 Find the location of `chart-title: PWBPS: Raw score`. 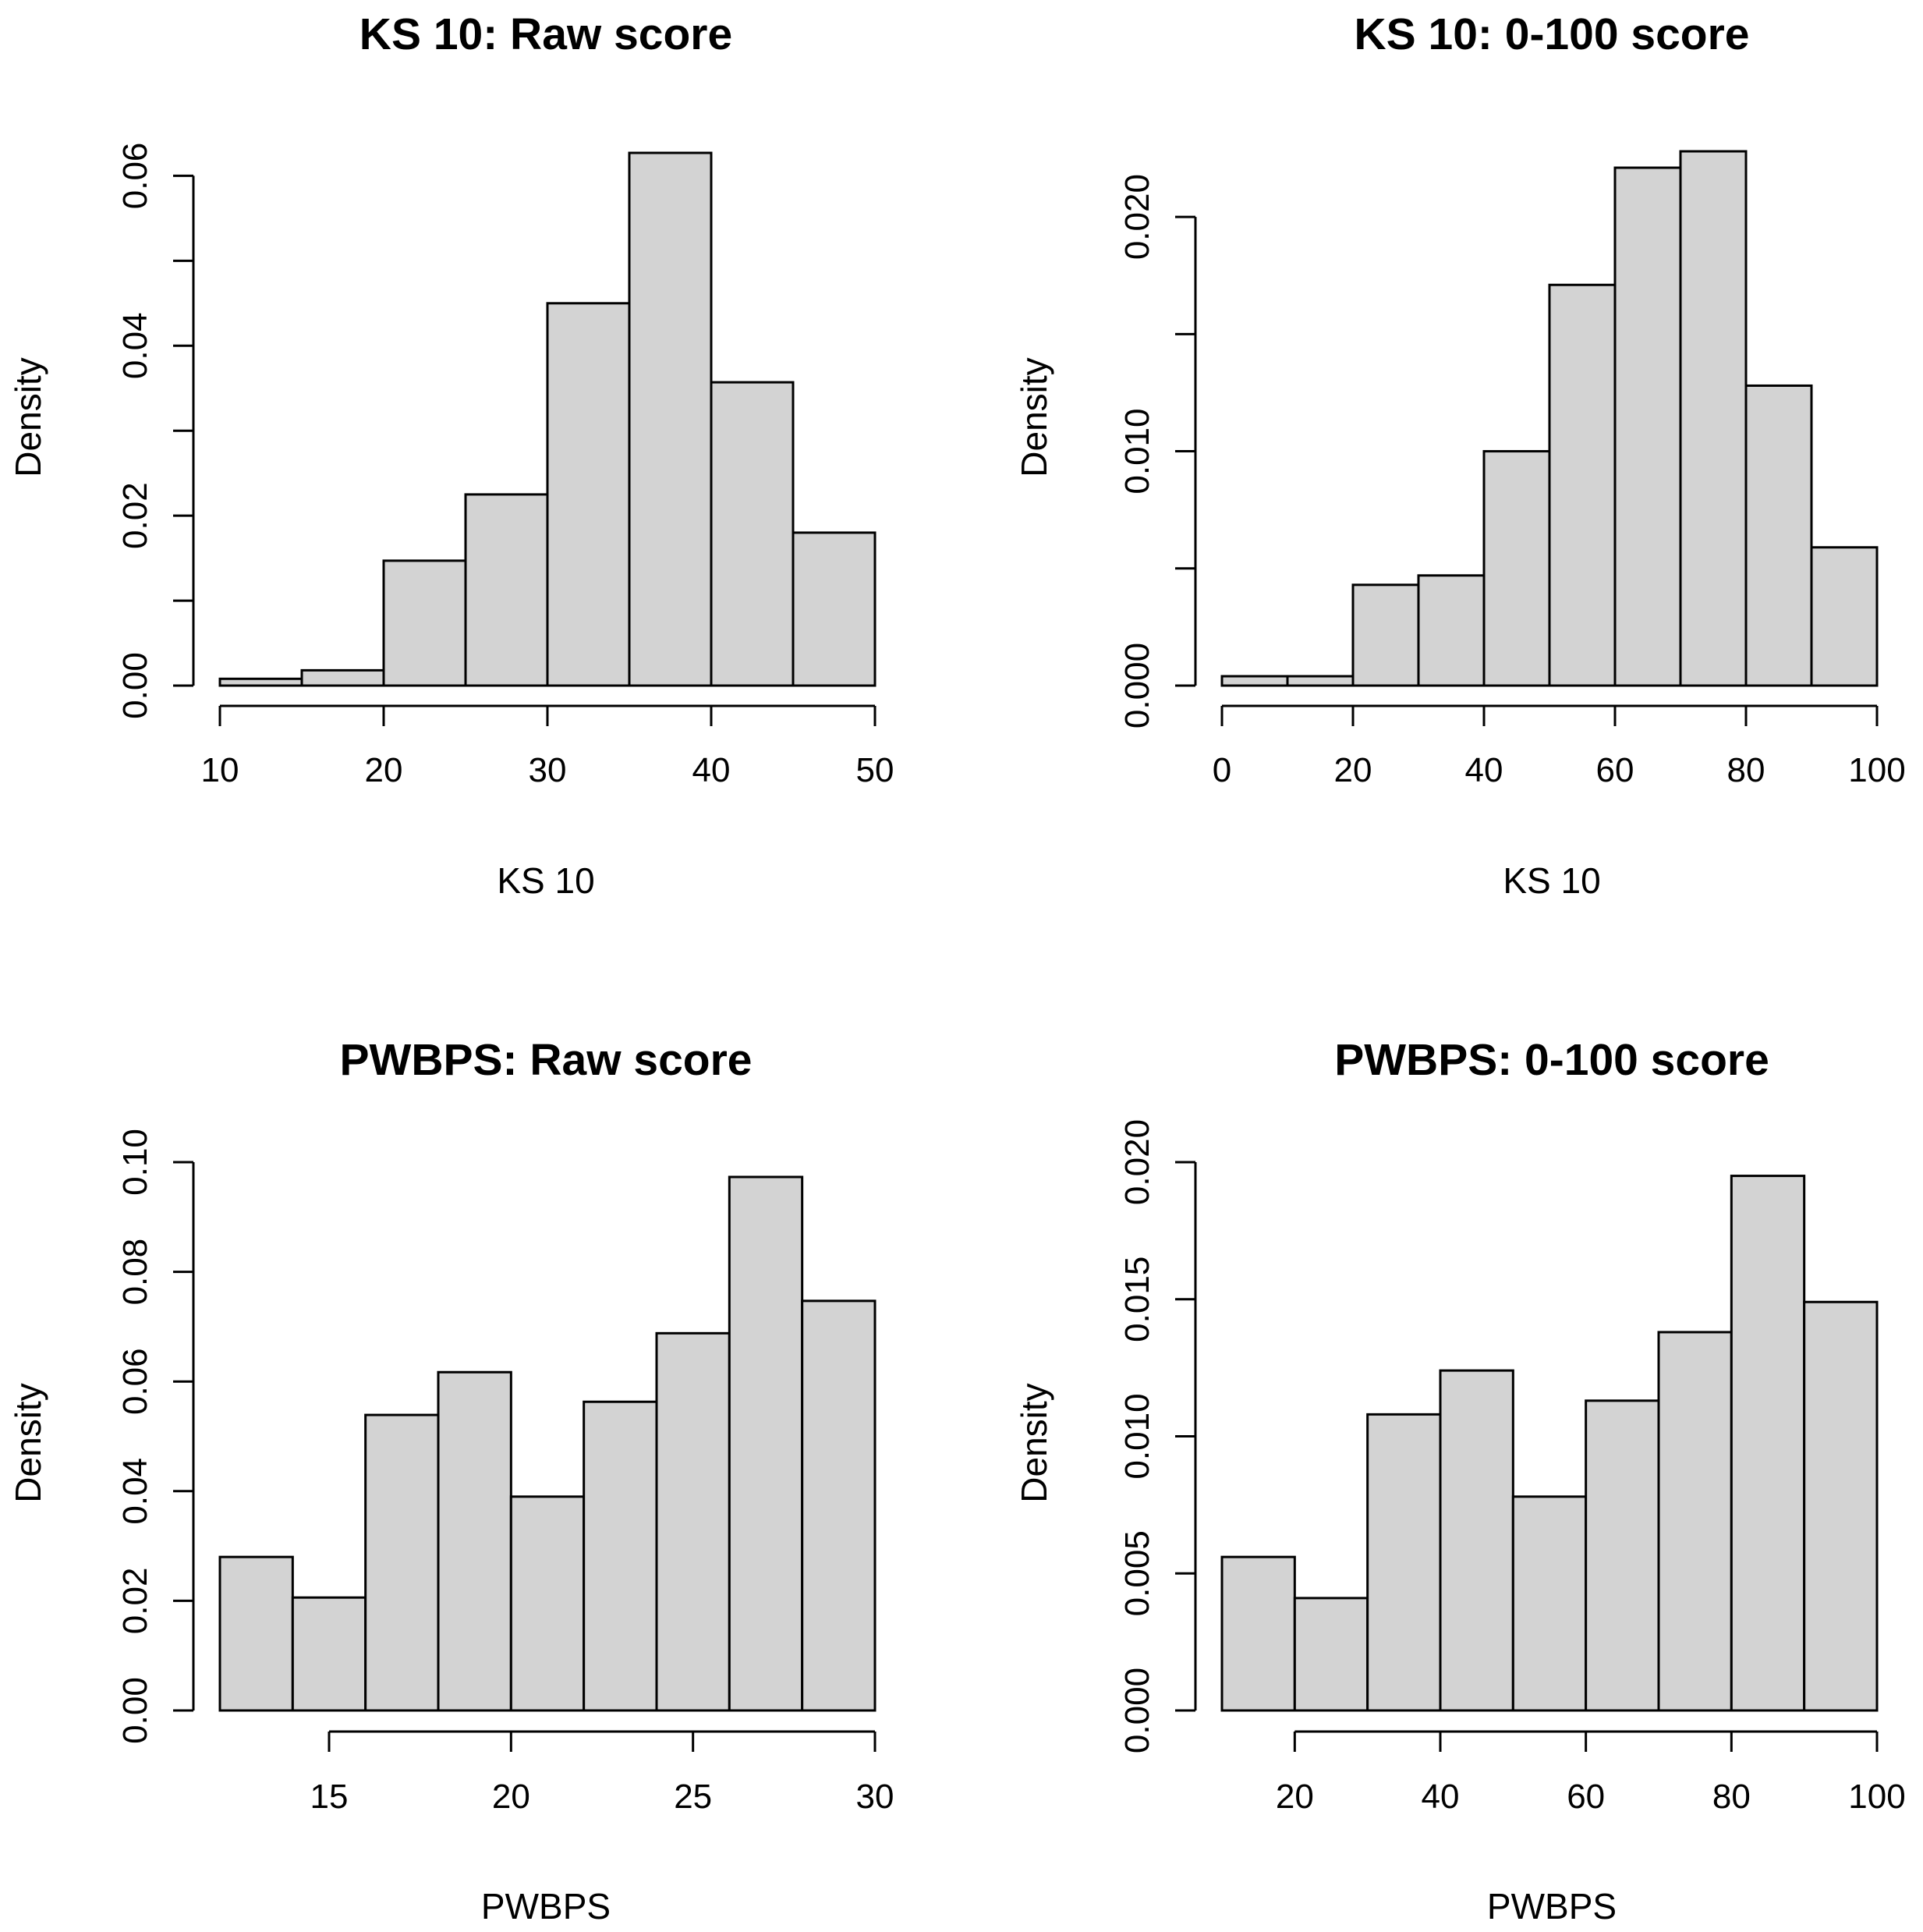

chart-title: PWBPS: Raw score is located at coordinates (546, 1060).